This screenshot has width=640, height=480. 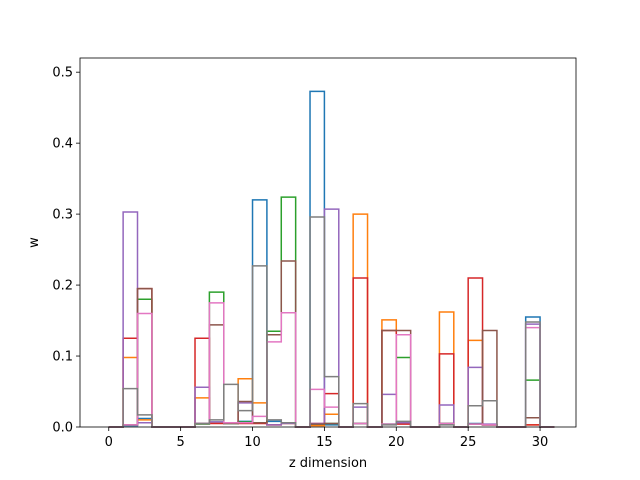 What do you see at coordinates (62, 144) in the screenshot?
I see `y-tick-label: 0.4` at bounding box center [62, 144].